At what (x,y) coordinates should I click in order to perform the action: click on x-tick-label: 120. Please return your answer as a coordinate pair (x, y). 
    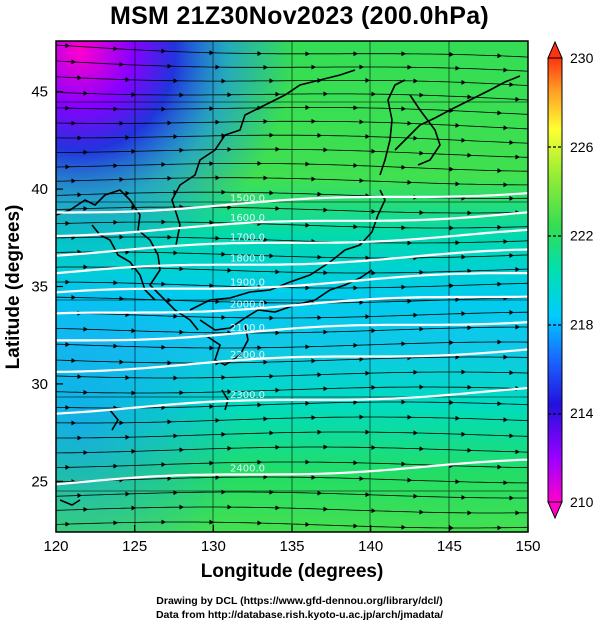
    Looking at the image, I should click on (55, 546).